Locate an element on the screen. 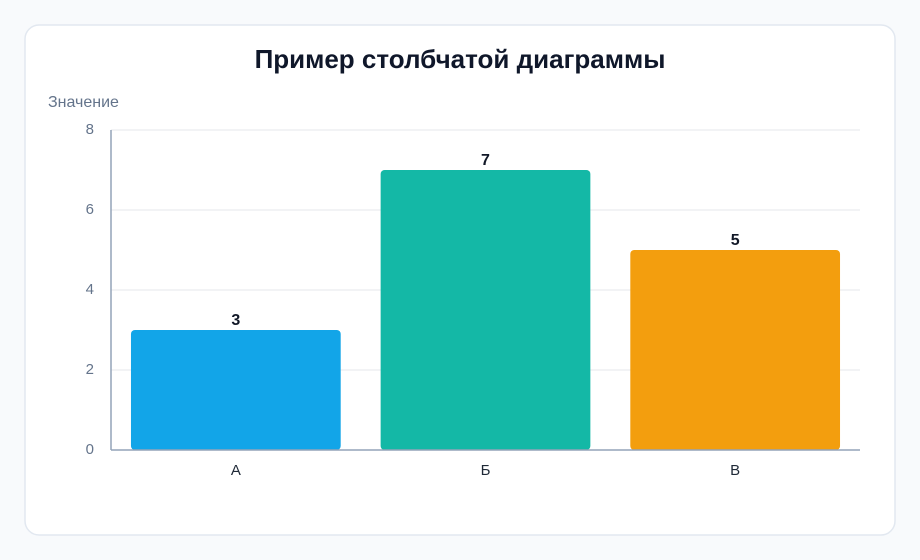 The width and height of the screenshot is (920, 560). x-tick-label: Б is located at coordinates (486, 470).